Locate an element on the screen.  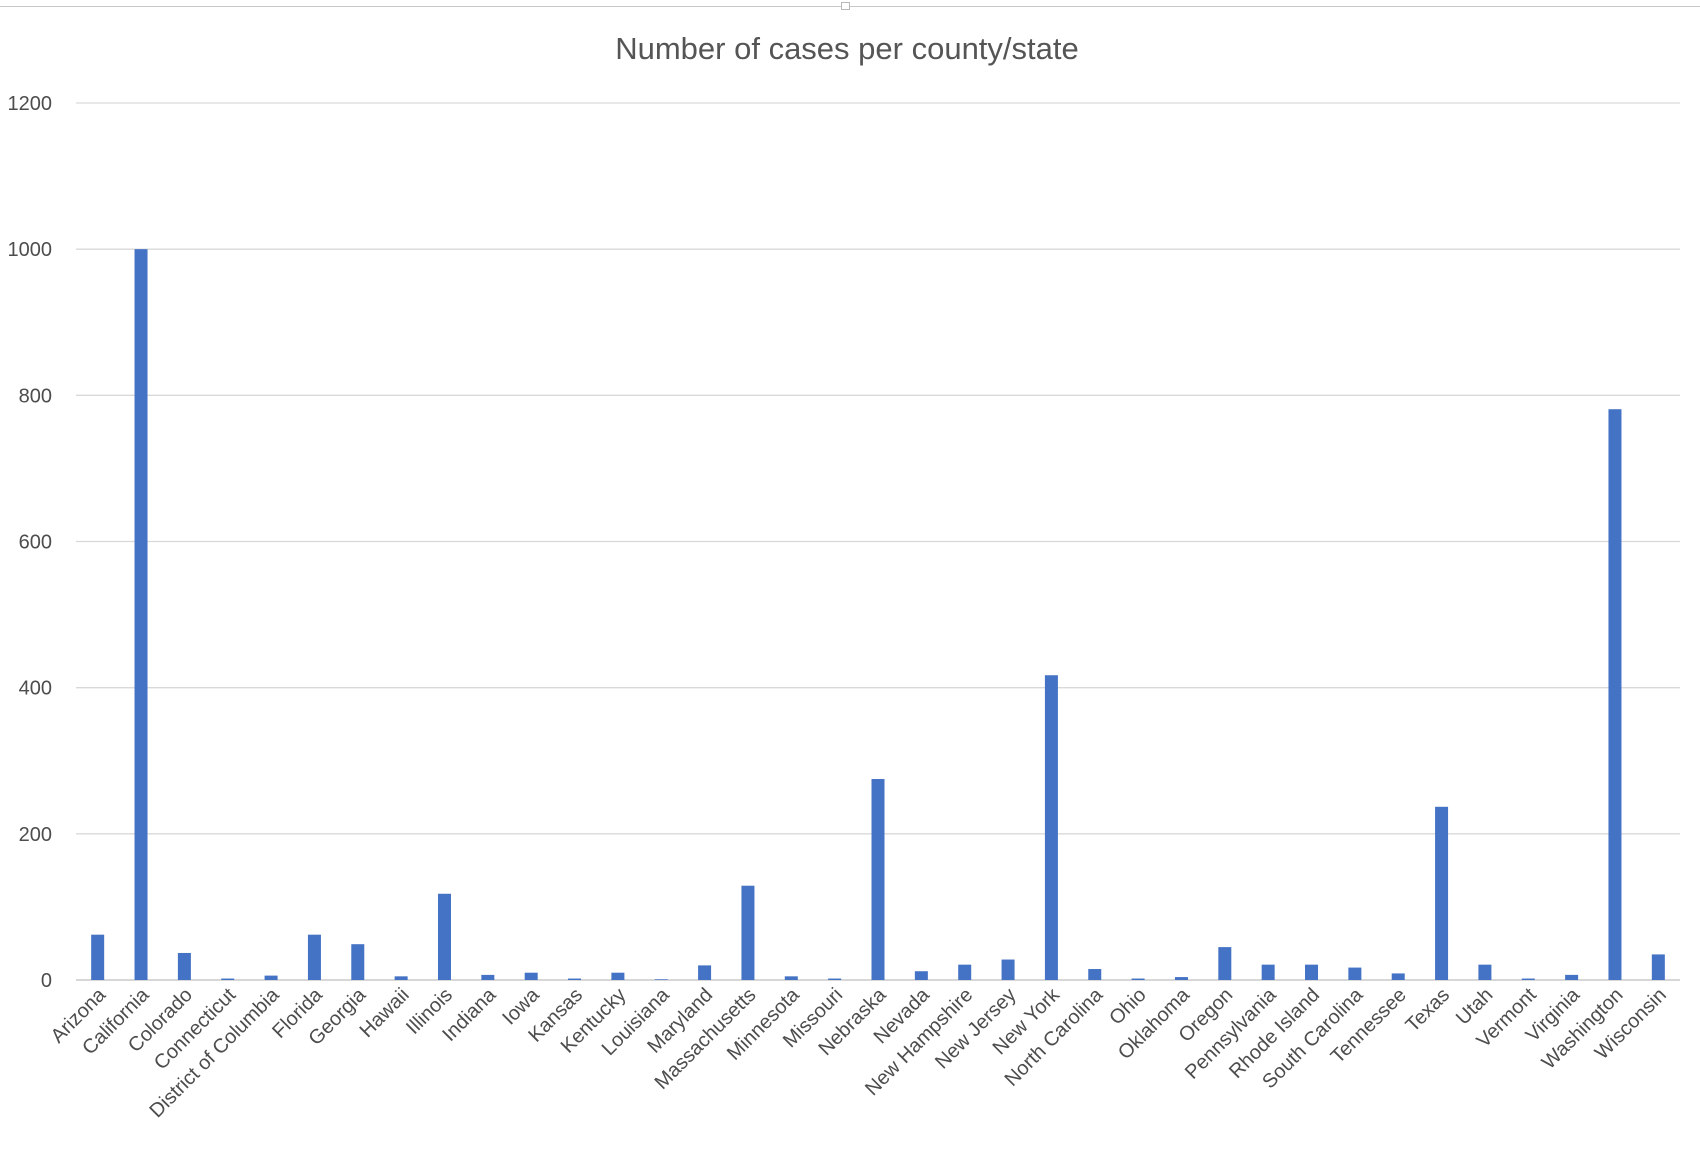
x-category-label: Hawaii is located at coordinates (385, 1013).